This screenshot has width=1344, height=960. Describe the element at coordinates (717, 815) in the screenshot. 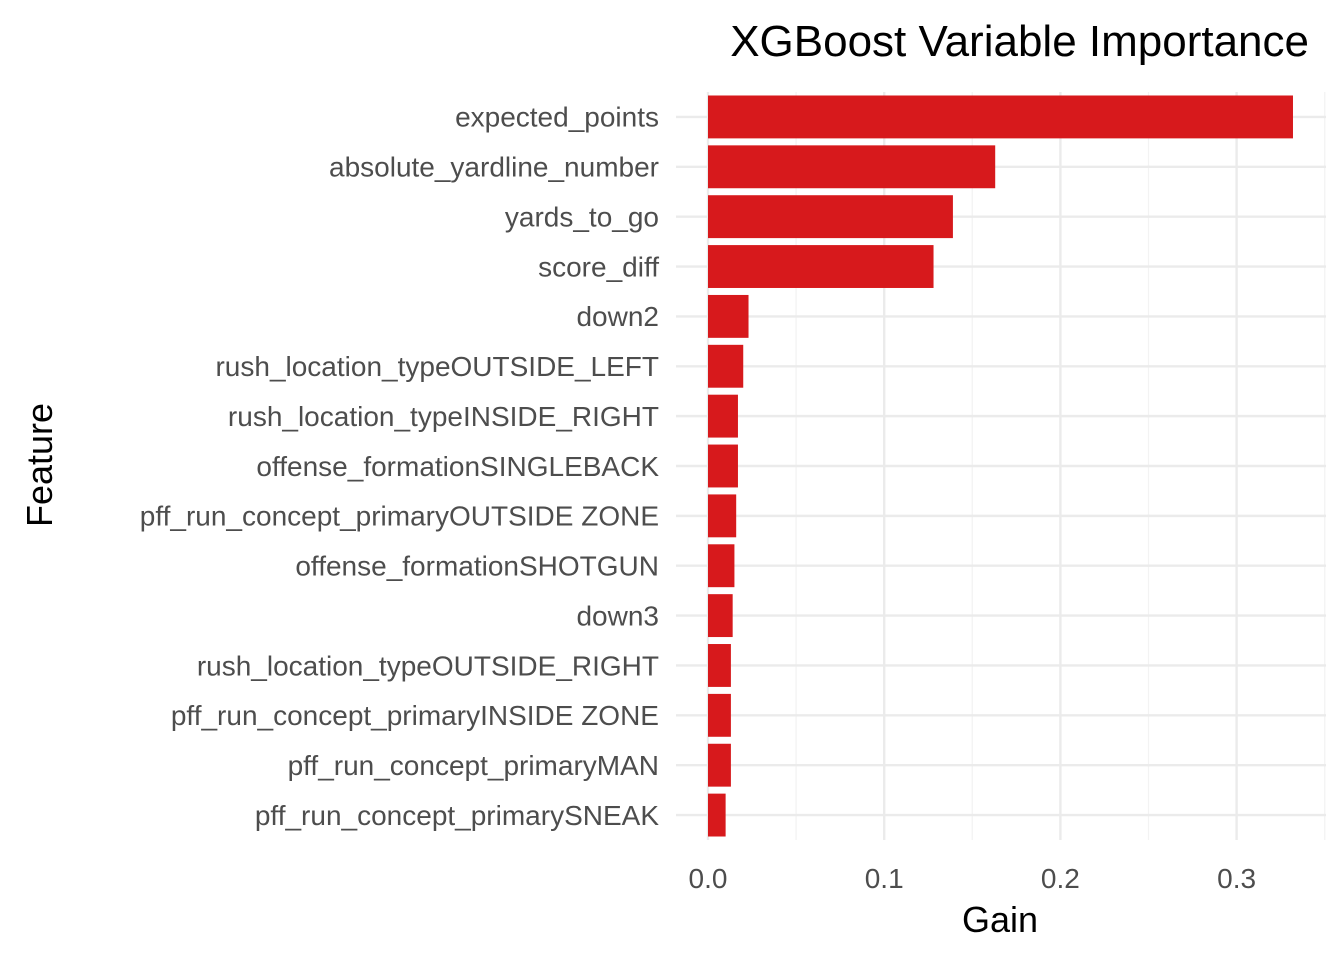

I see `bar-pff-run-concept-primarysneak` at that location.